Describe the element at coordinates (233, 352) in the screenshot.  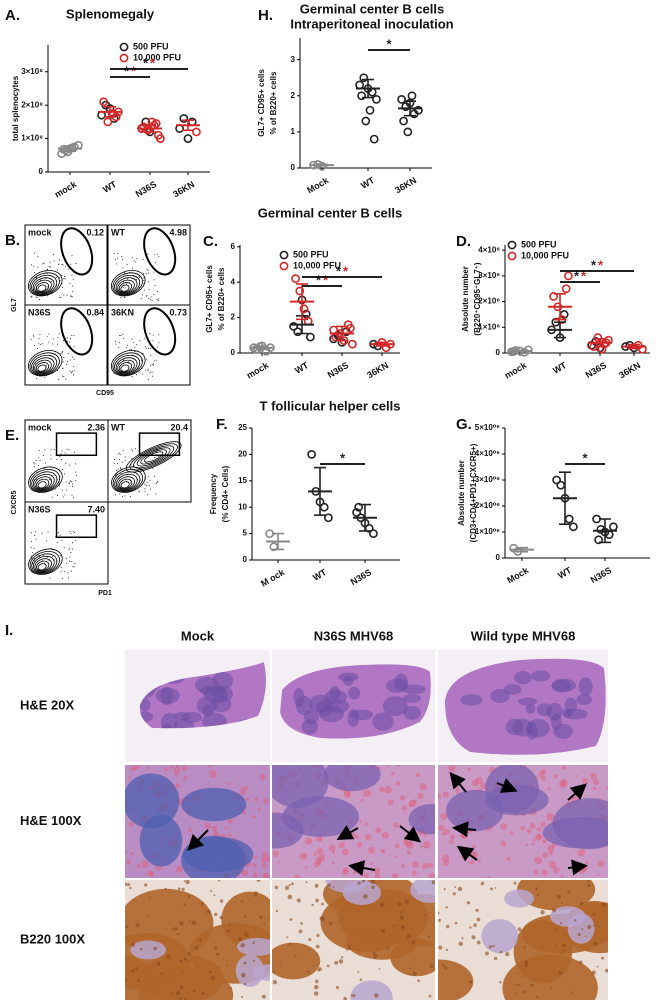
I see `y-tick-label: 0` at that location.